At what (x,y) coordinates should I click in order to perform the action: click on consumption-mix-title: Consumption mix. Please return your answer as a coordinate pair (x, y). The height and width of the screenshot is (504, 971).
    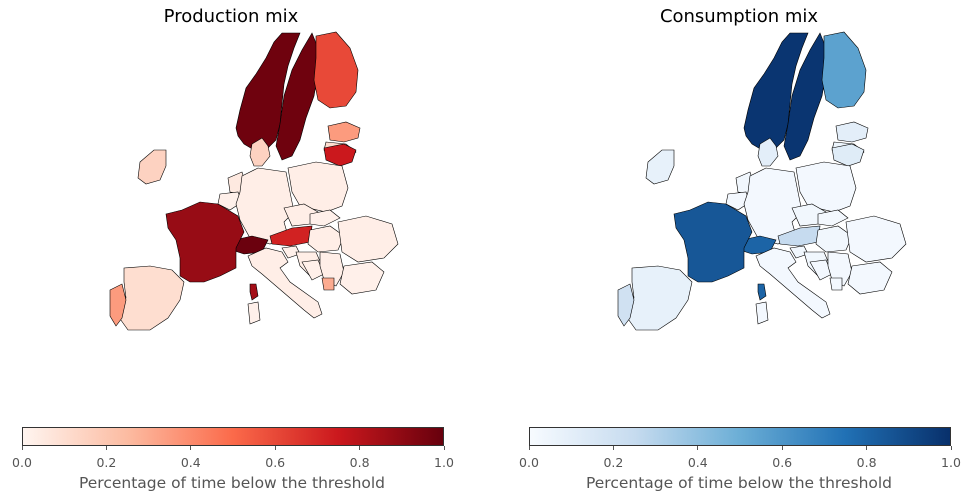
    Looking at the image, I should click on (739, 16).